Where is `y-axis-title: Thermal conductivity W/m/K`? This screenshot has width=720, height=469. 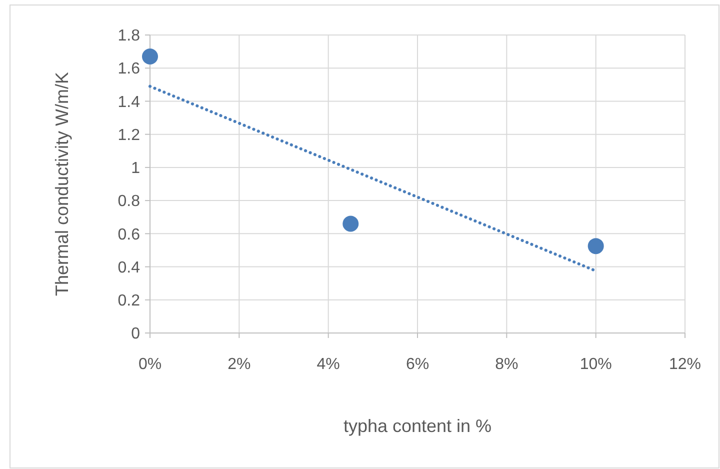 y-axis-title: Thermal conductivity W/m/K is located at coordinates (62, 184).